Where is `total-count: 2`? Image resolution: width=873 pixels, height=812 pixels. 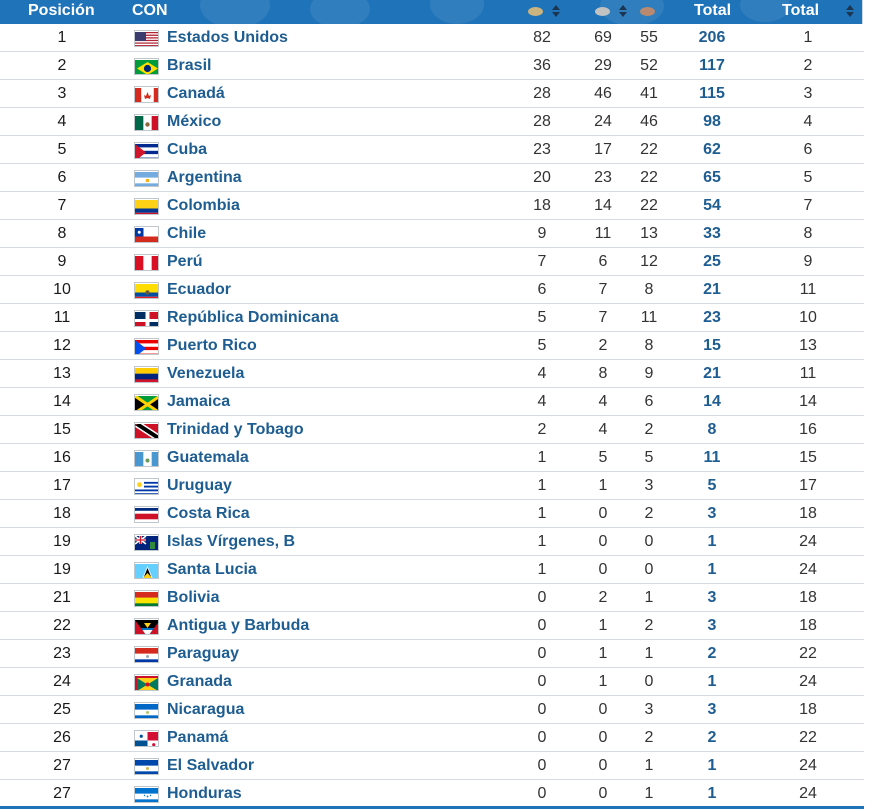
total-count: 2 is located at coordinates (712, 653).